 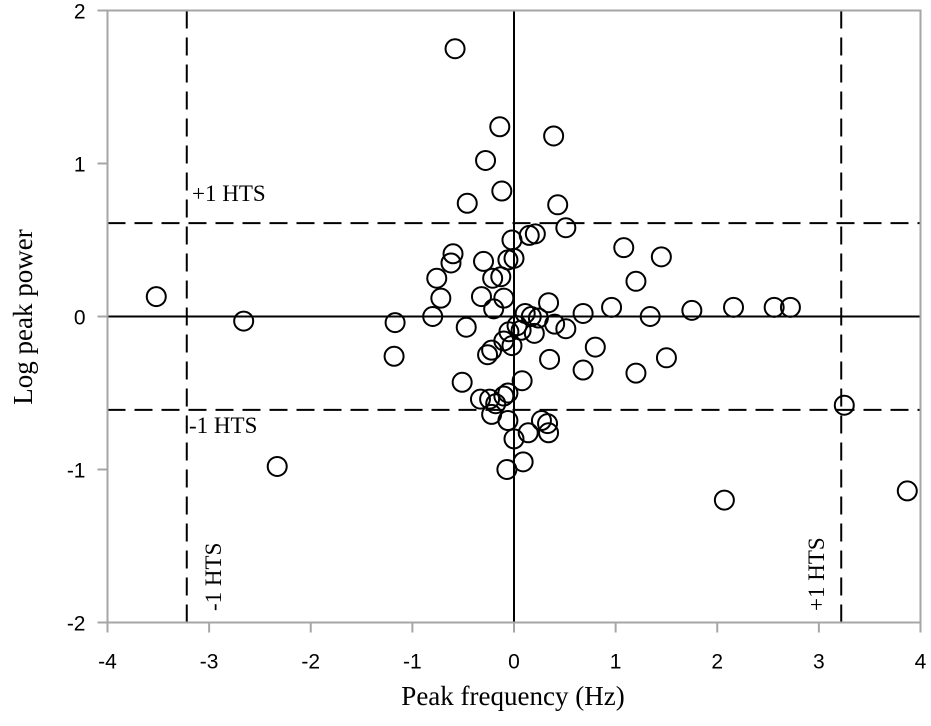 I want to click on x-axis-ticks: -4 -3 -2 -1 0 1 2 3 4, so click(x=512, y=648).